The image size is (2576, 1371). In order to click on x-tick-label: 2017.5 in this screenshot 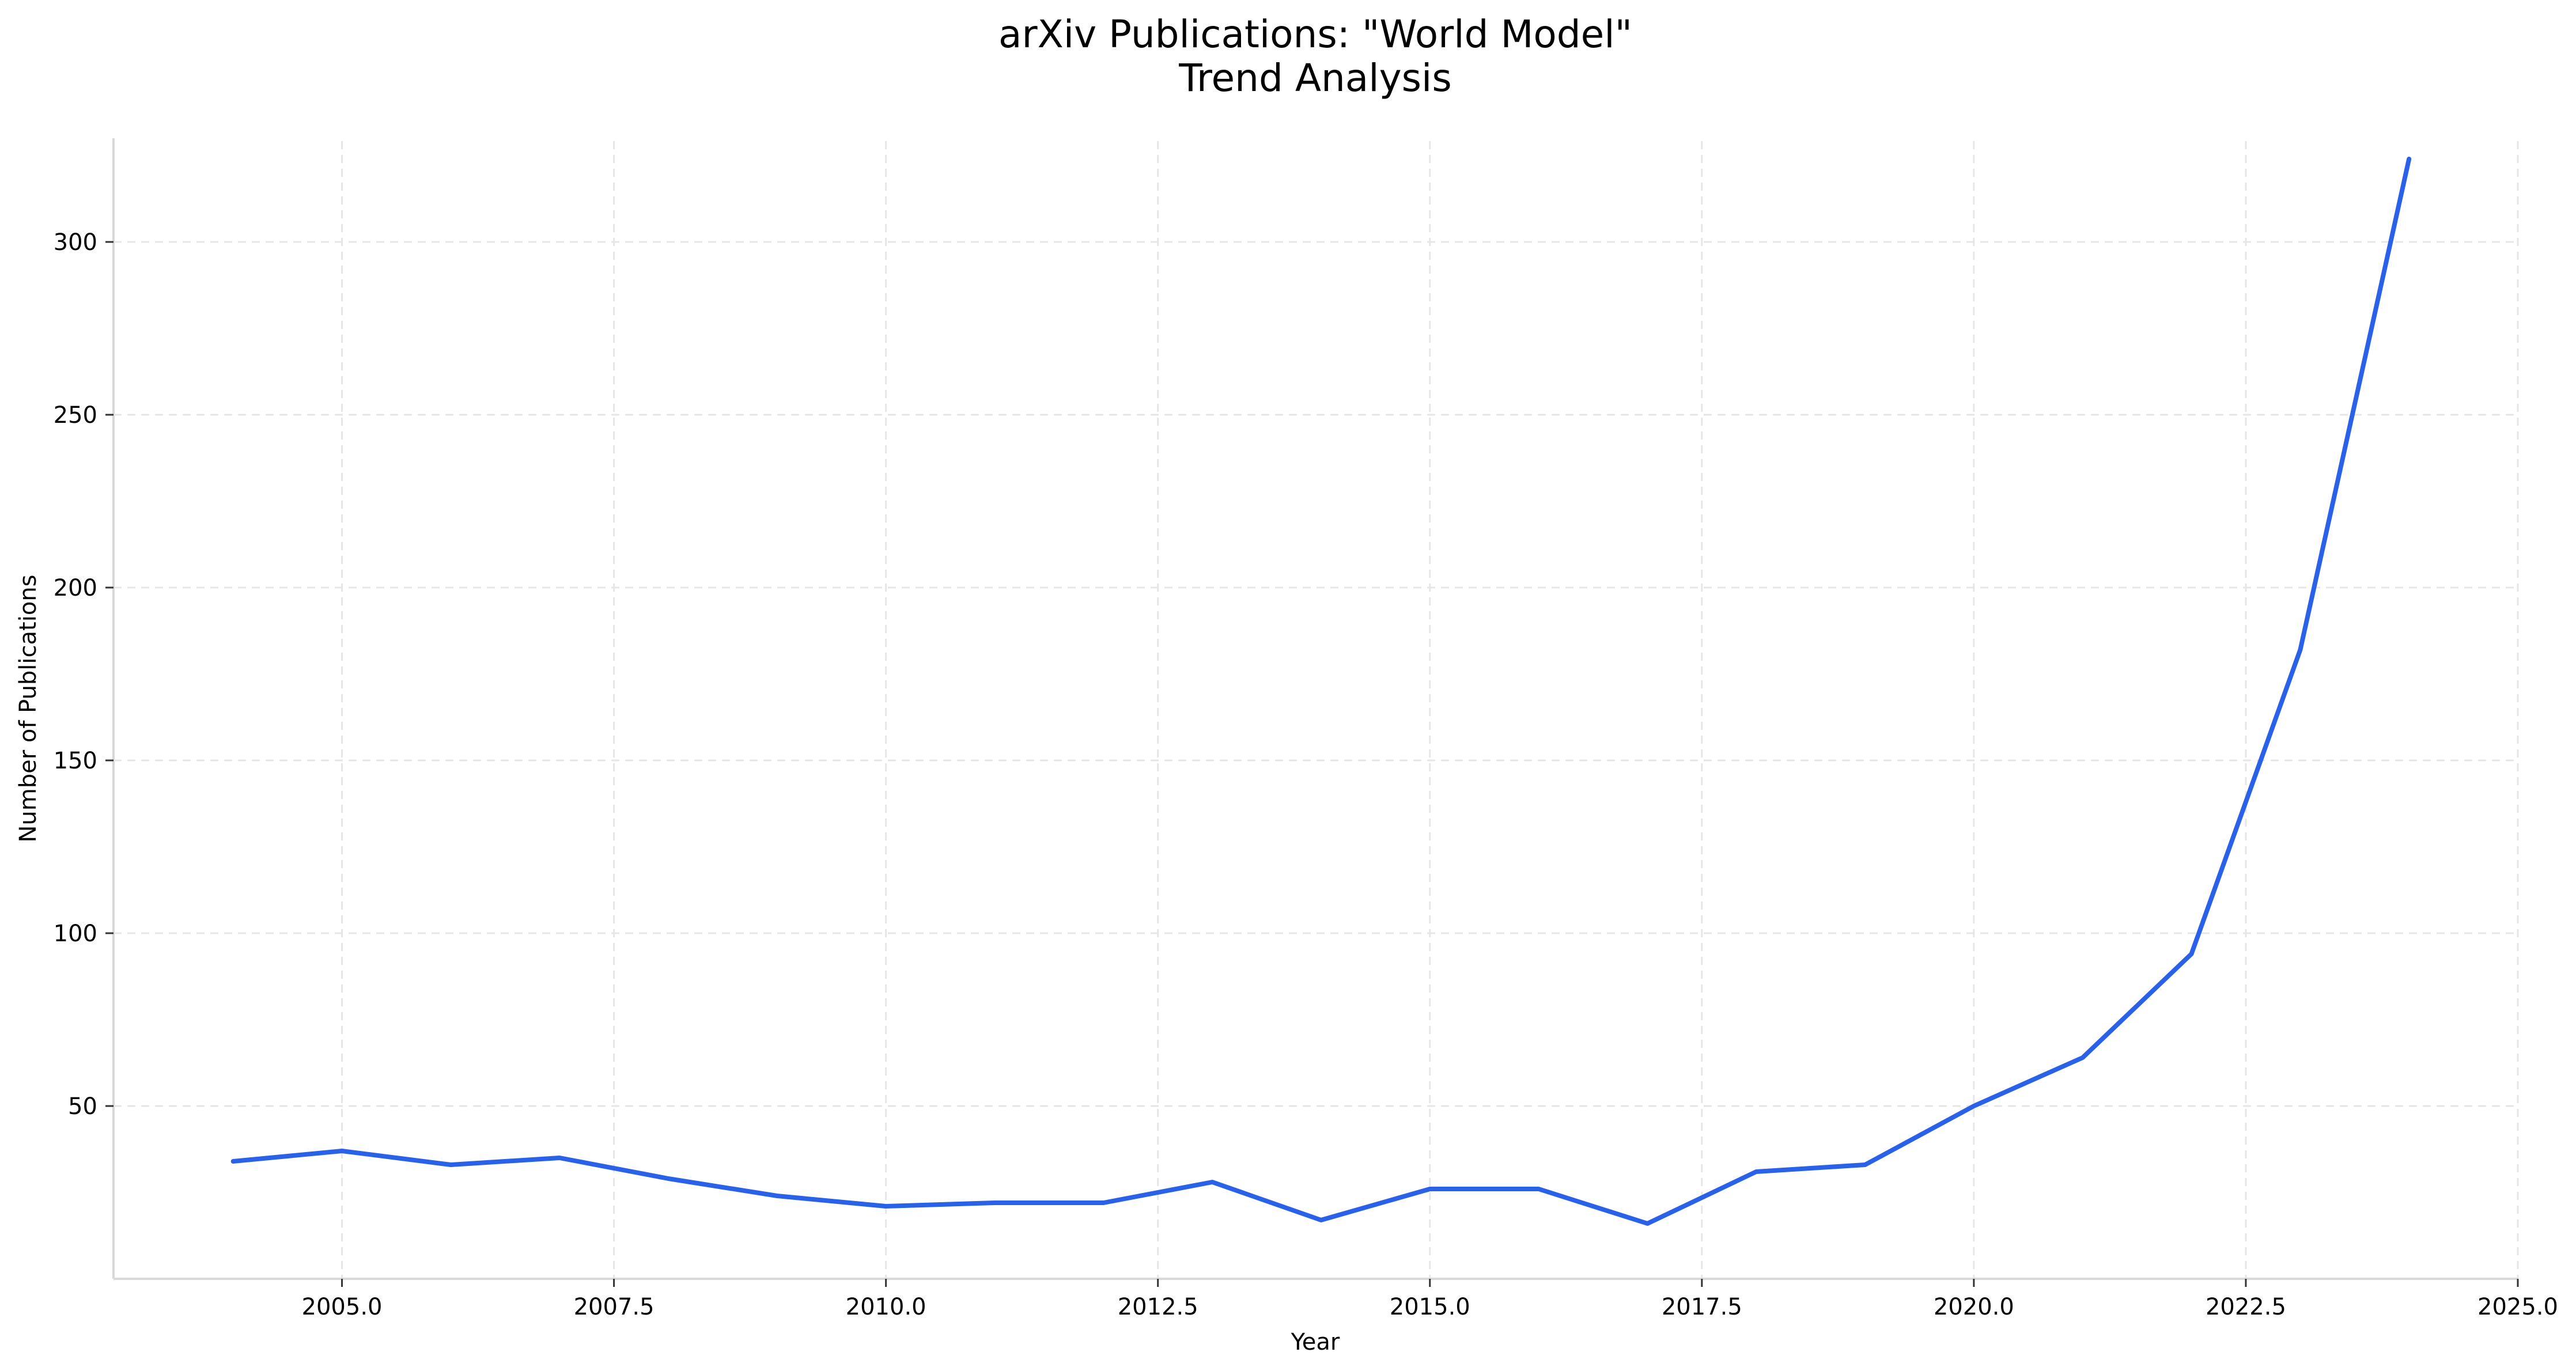, I will do `click(1702, 1307)`.